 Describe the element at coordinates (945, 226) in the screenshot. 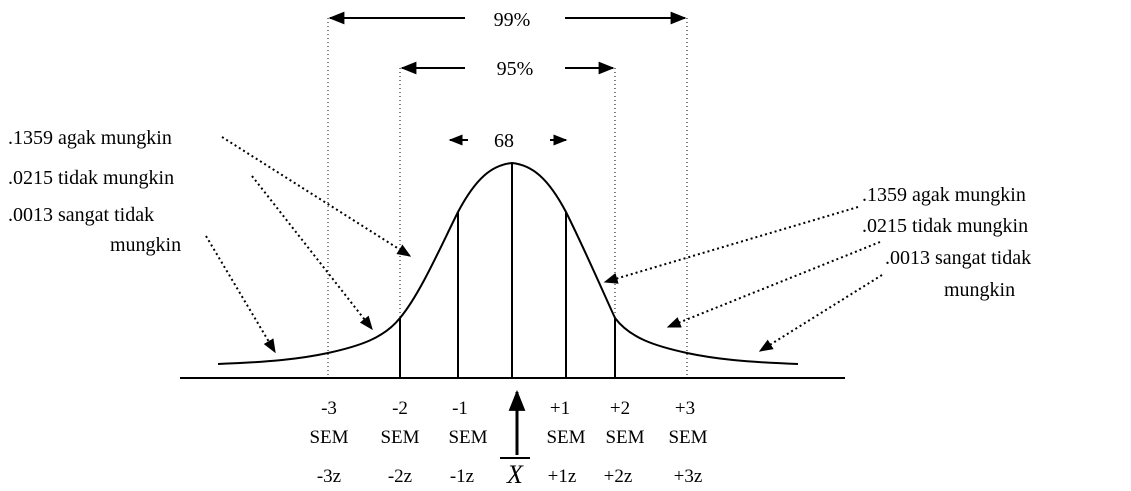

I see `right-label-0215: .0215 tidak mungkin` at that location.